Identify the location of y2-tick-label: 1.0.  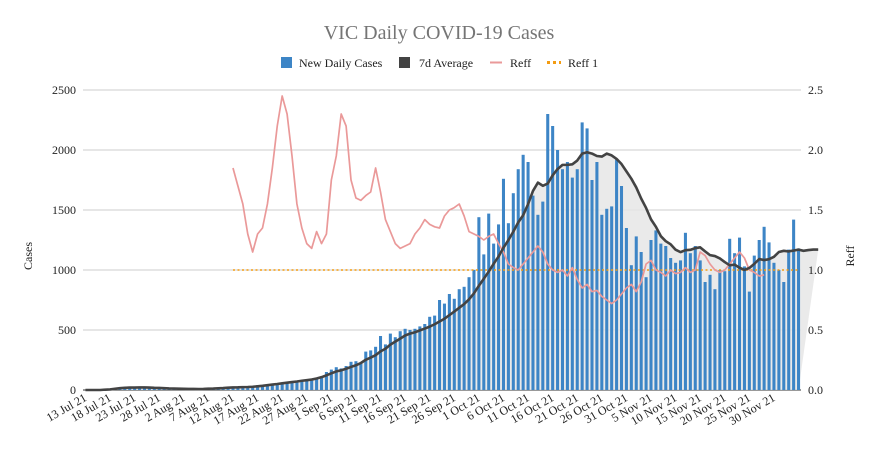
(815, 270).